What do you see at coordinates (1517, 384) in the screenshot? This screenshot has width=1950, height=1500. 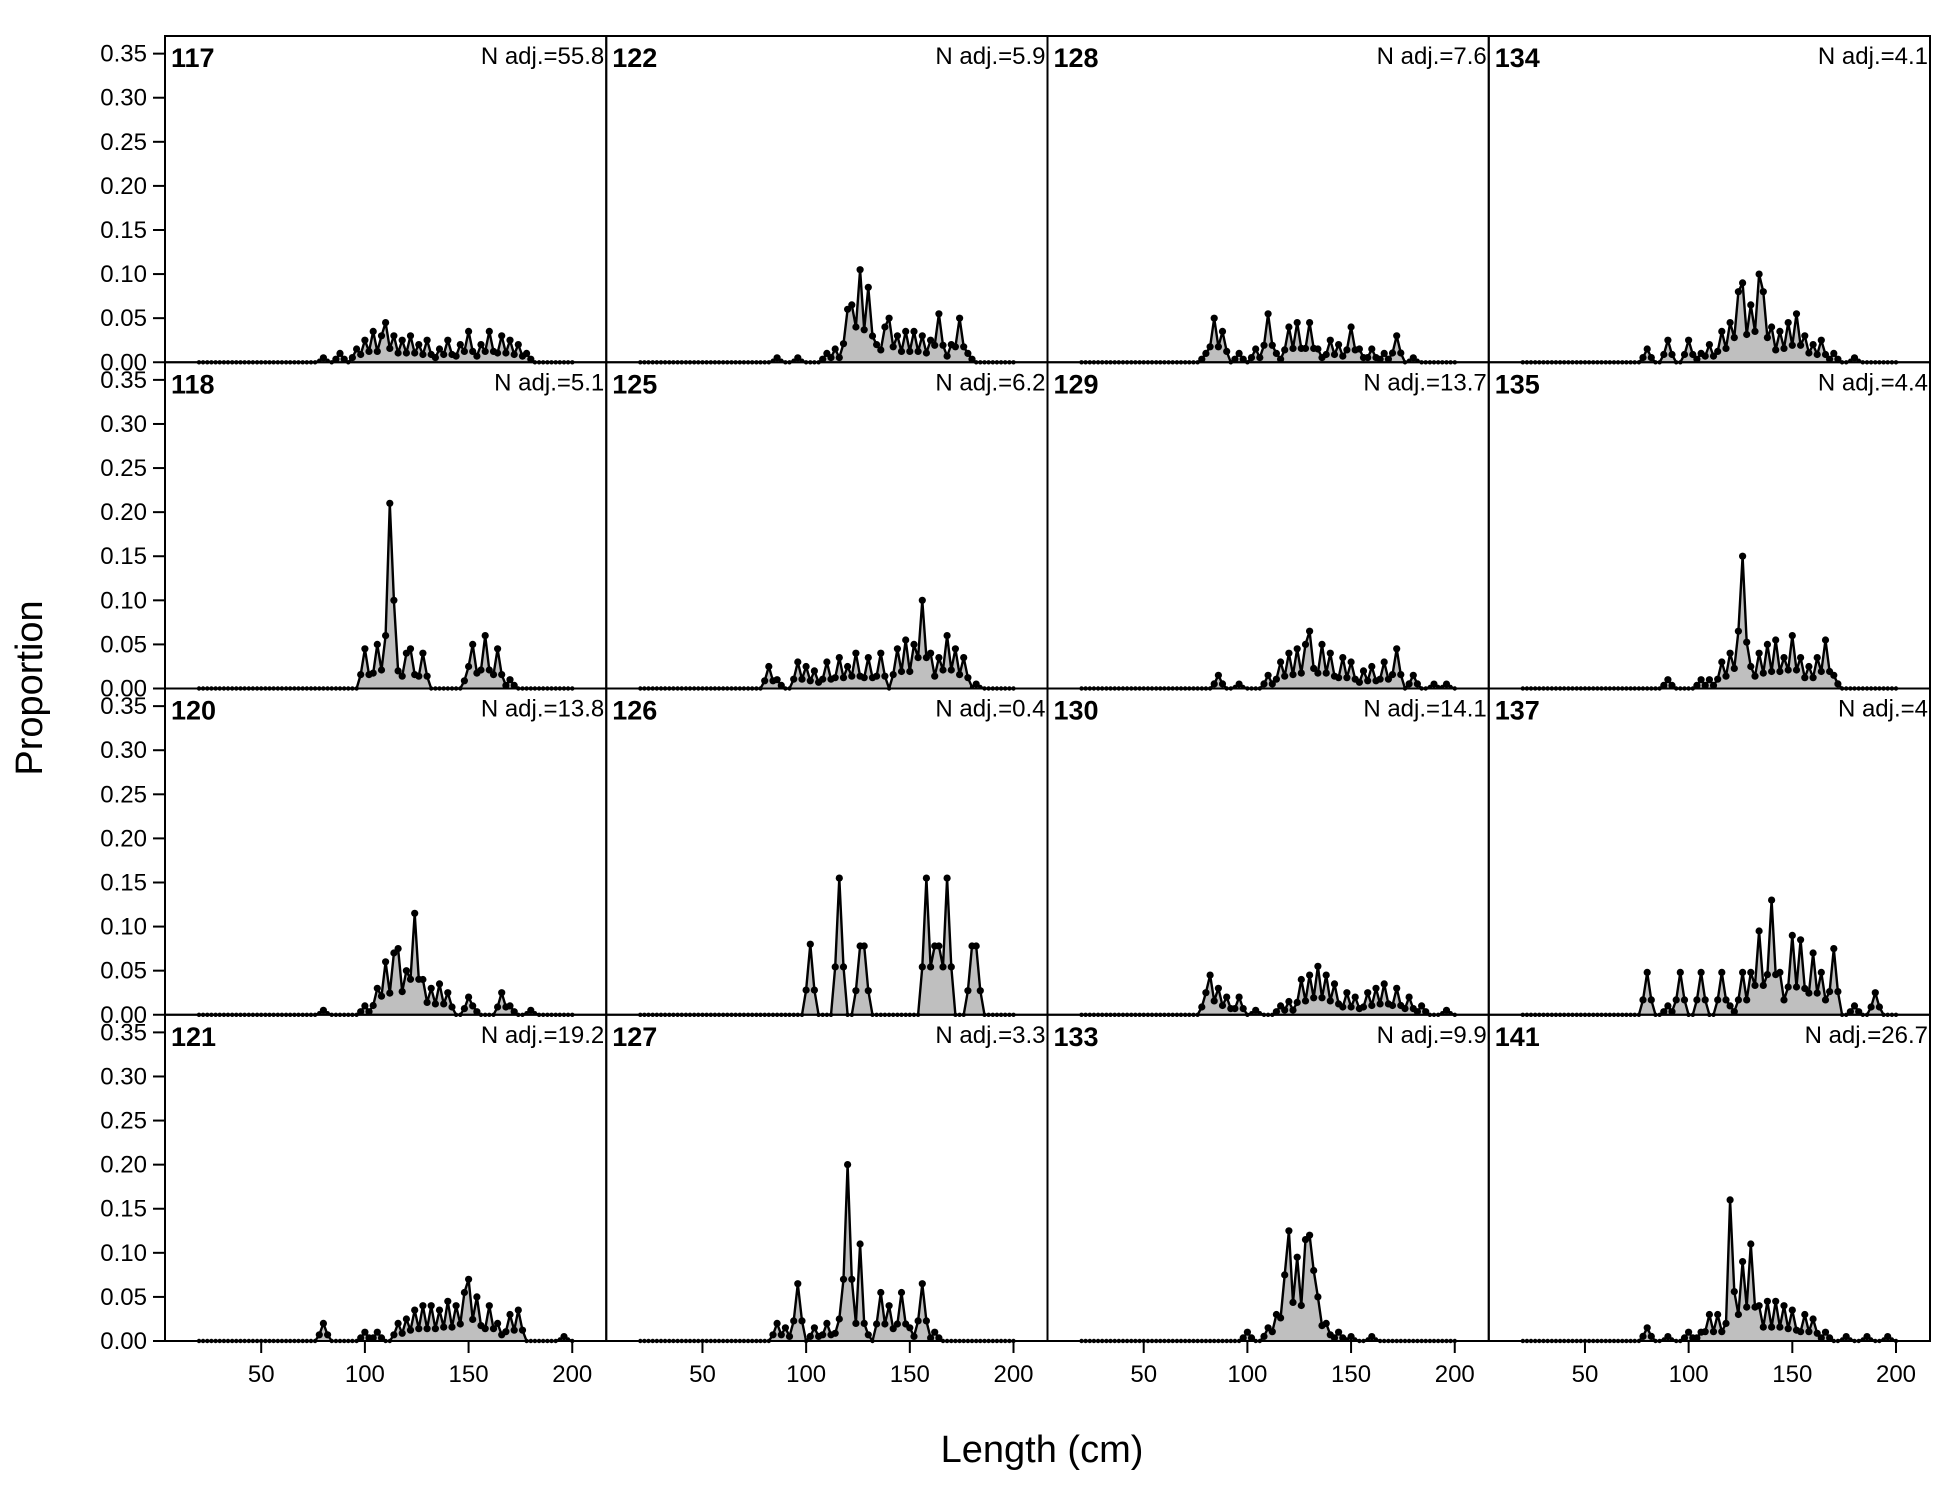 I see `panel-id-label: 135` at bounding box center [1517, 384].